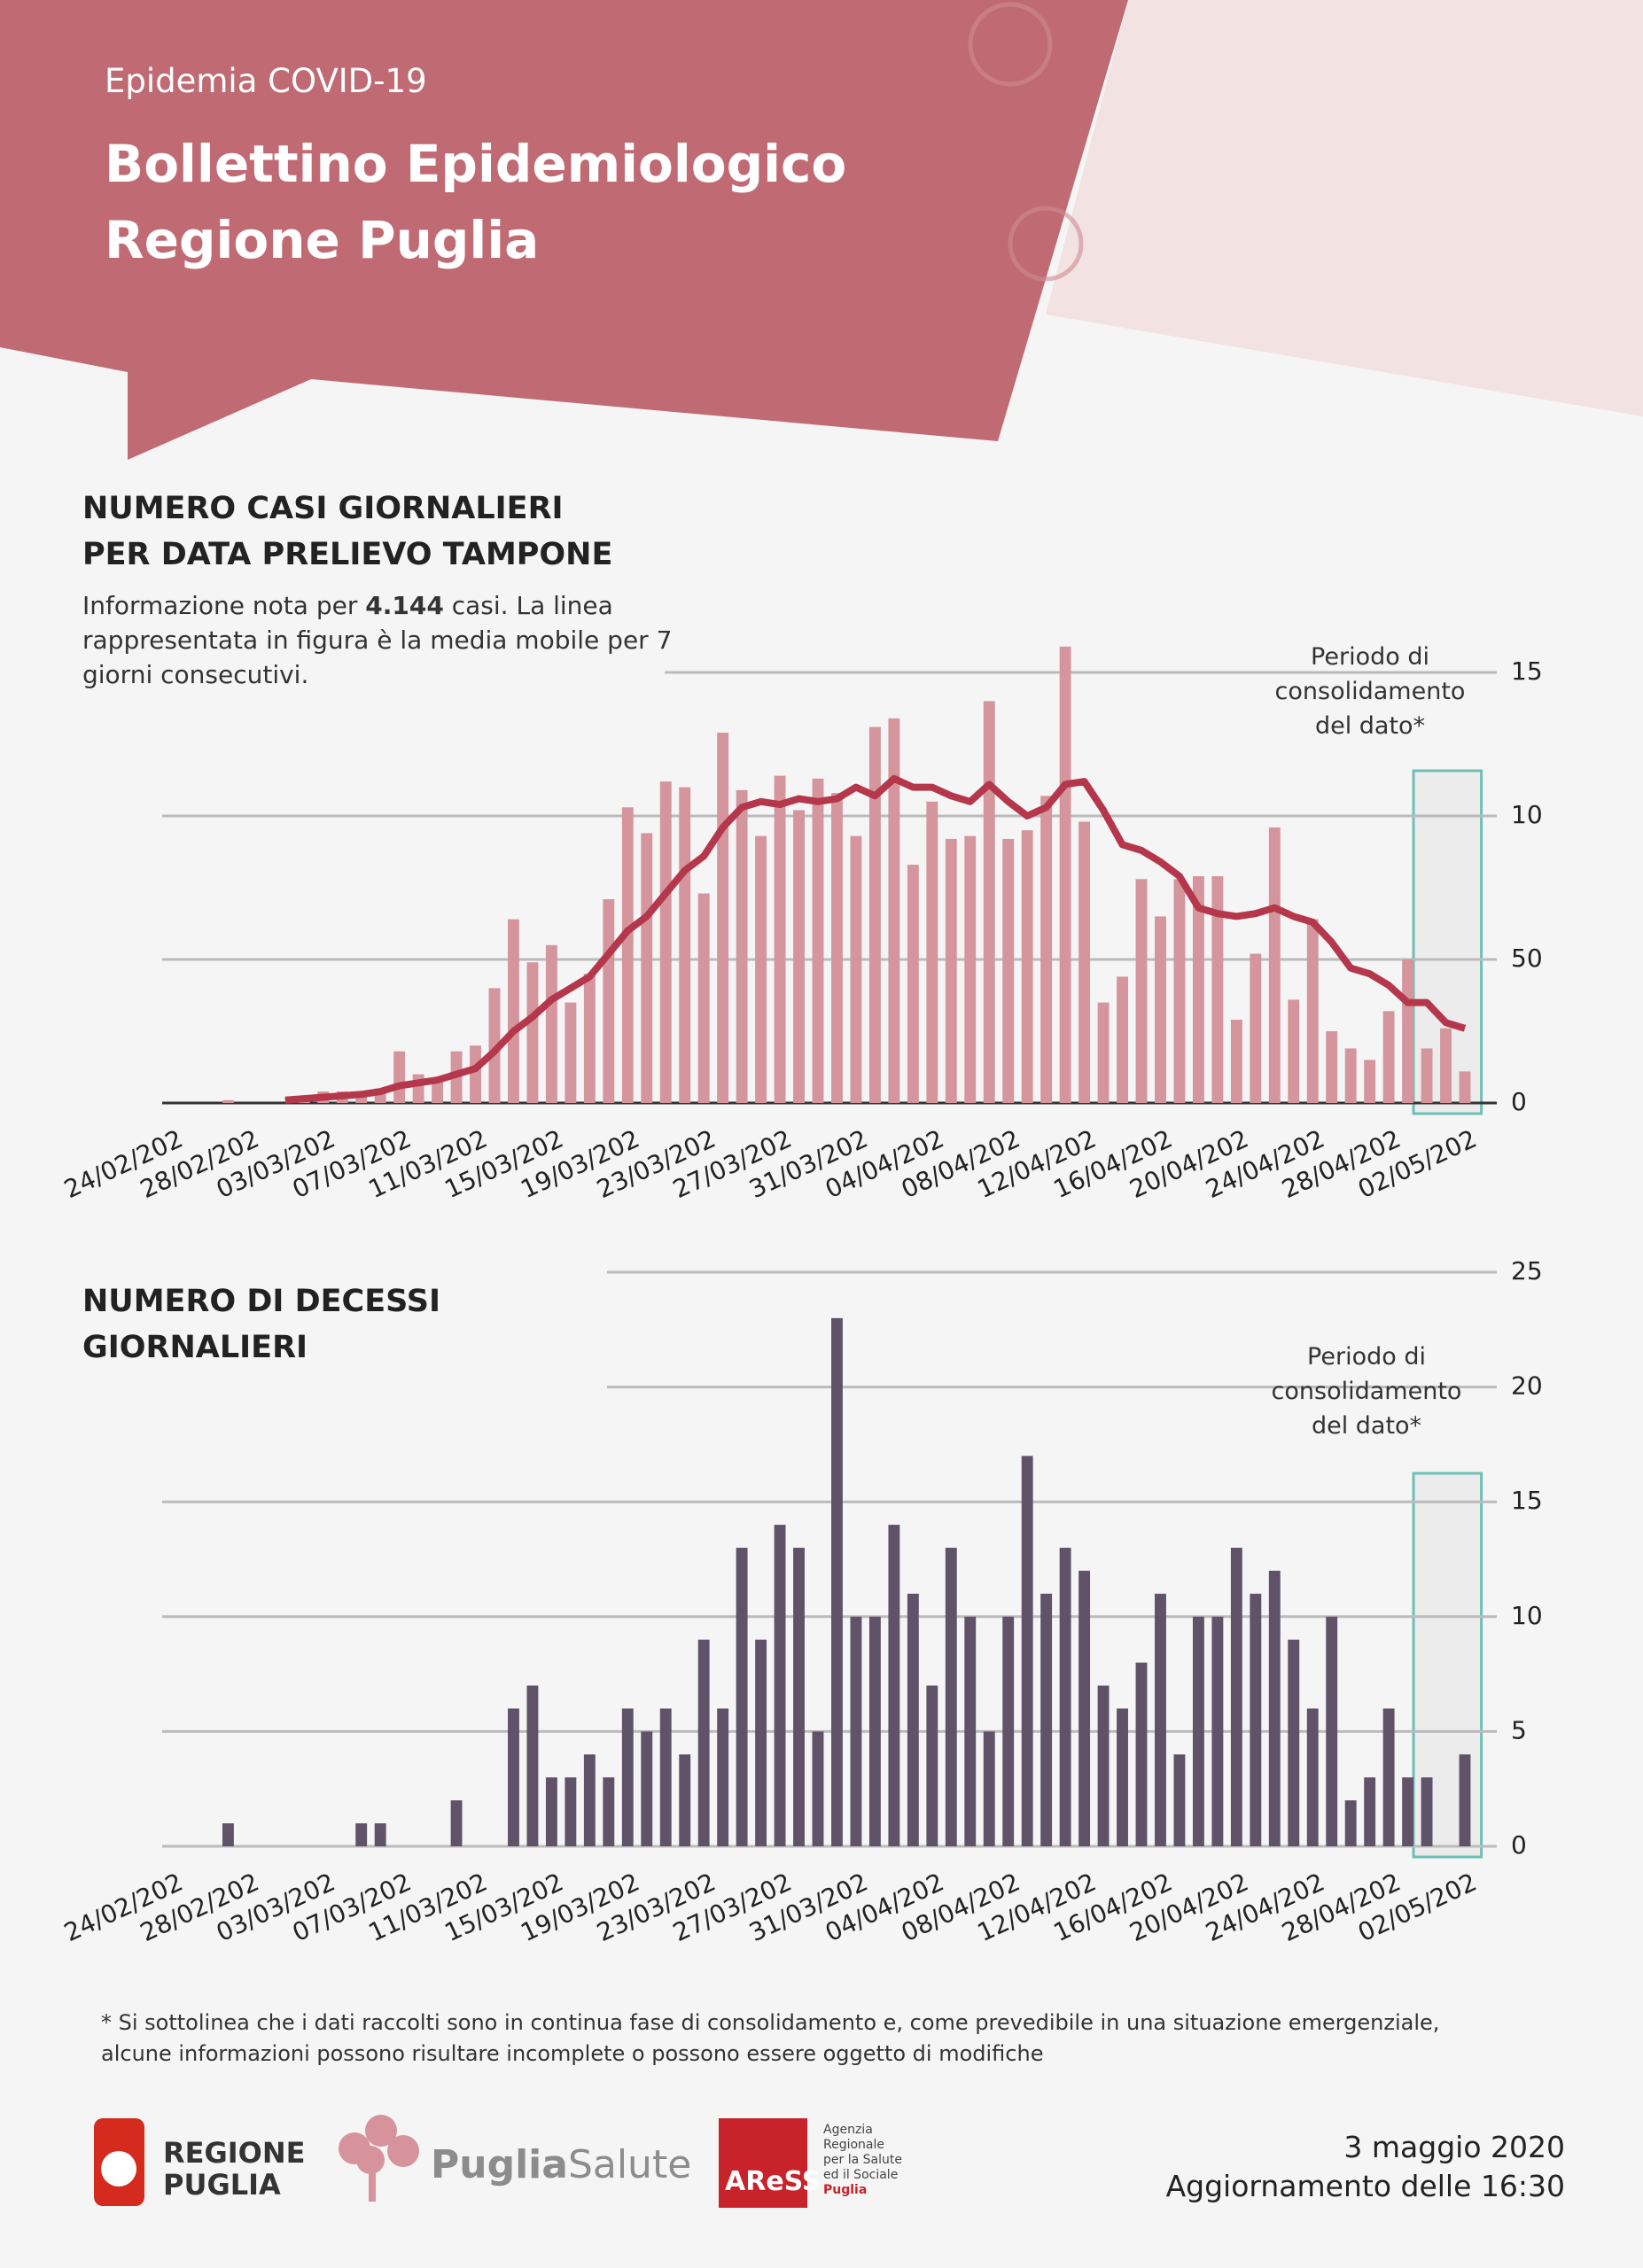 This screenshot has width=1643, height=2268. I want to click on logo-part: Puglia, so click(499, 2164).